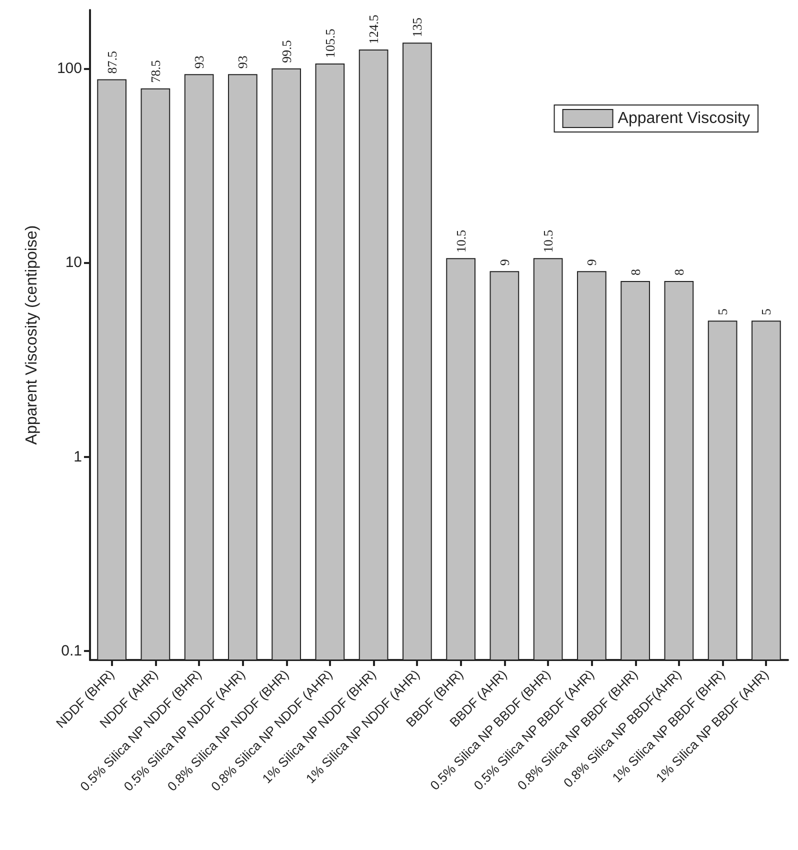  Describe the element at coordinates (330, 43) in the screenshot. I see `data-label: 105.5` at that location.